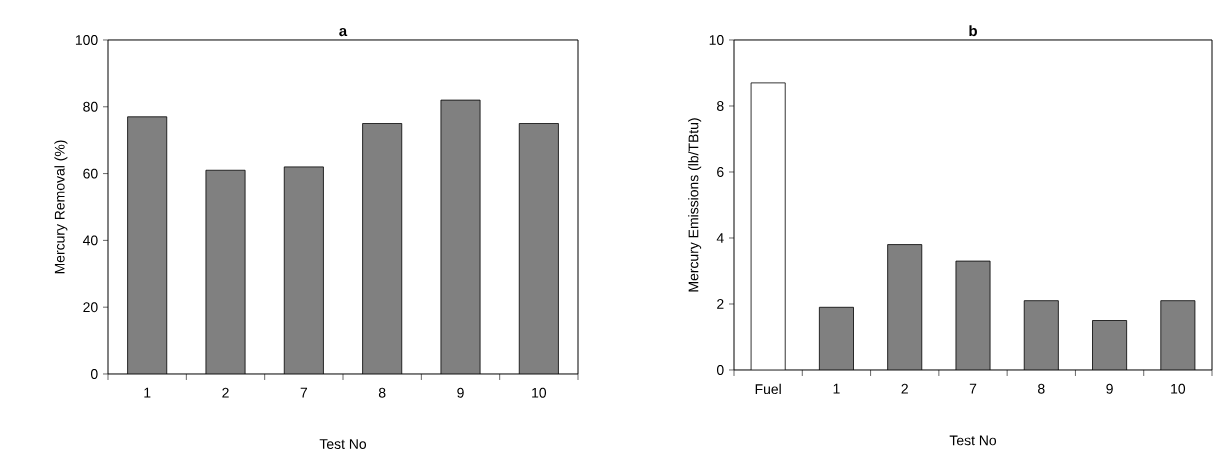 The image size is (1225, 474). I want to click on y-tick-label: 6, so click(720, 172).